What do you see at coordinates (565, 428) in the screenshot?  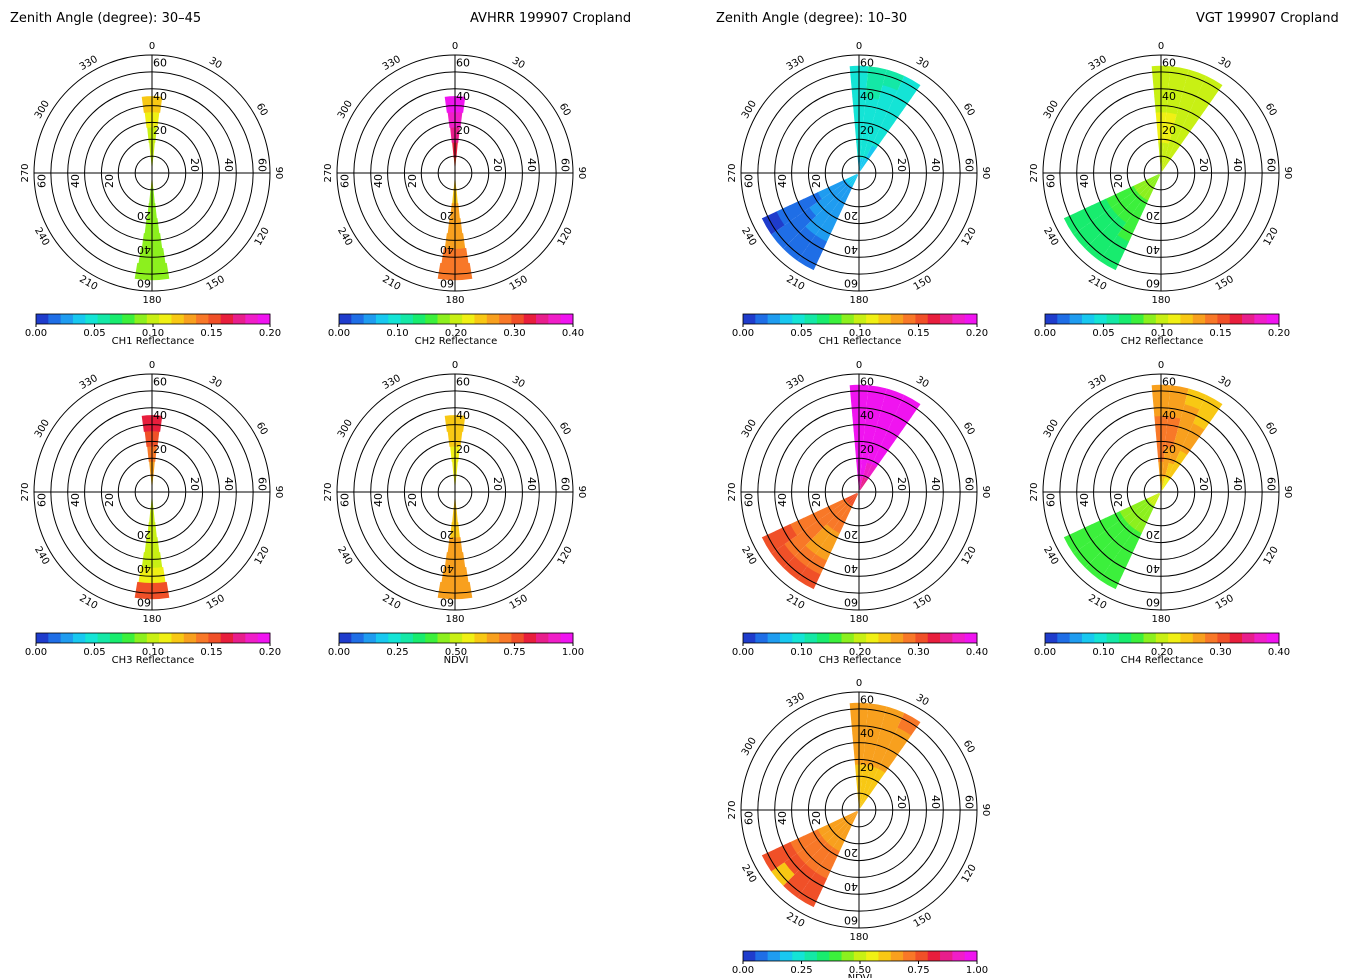 I see `azimuth-tick-label: 60` at bounding box center [565, 428].